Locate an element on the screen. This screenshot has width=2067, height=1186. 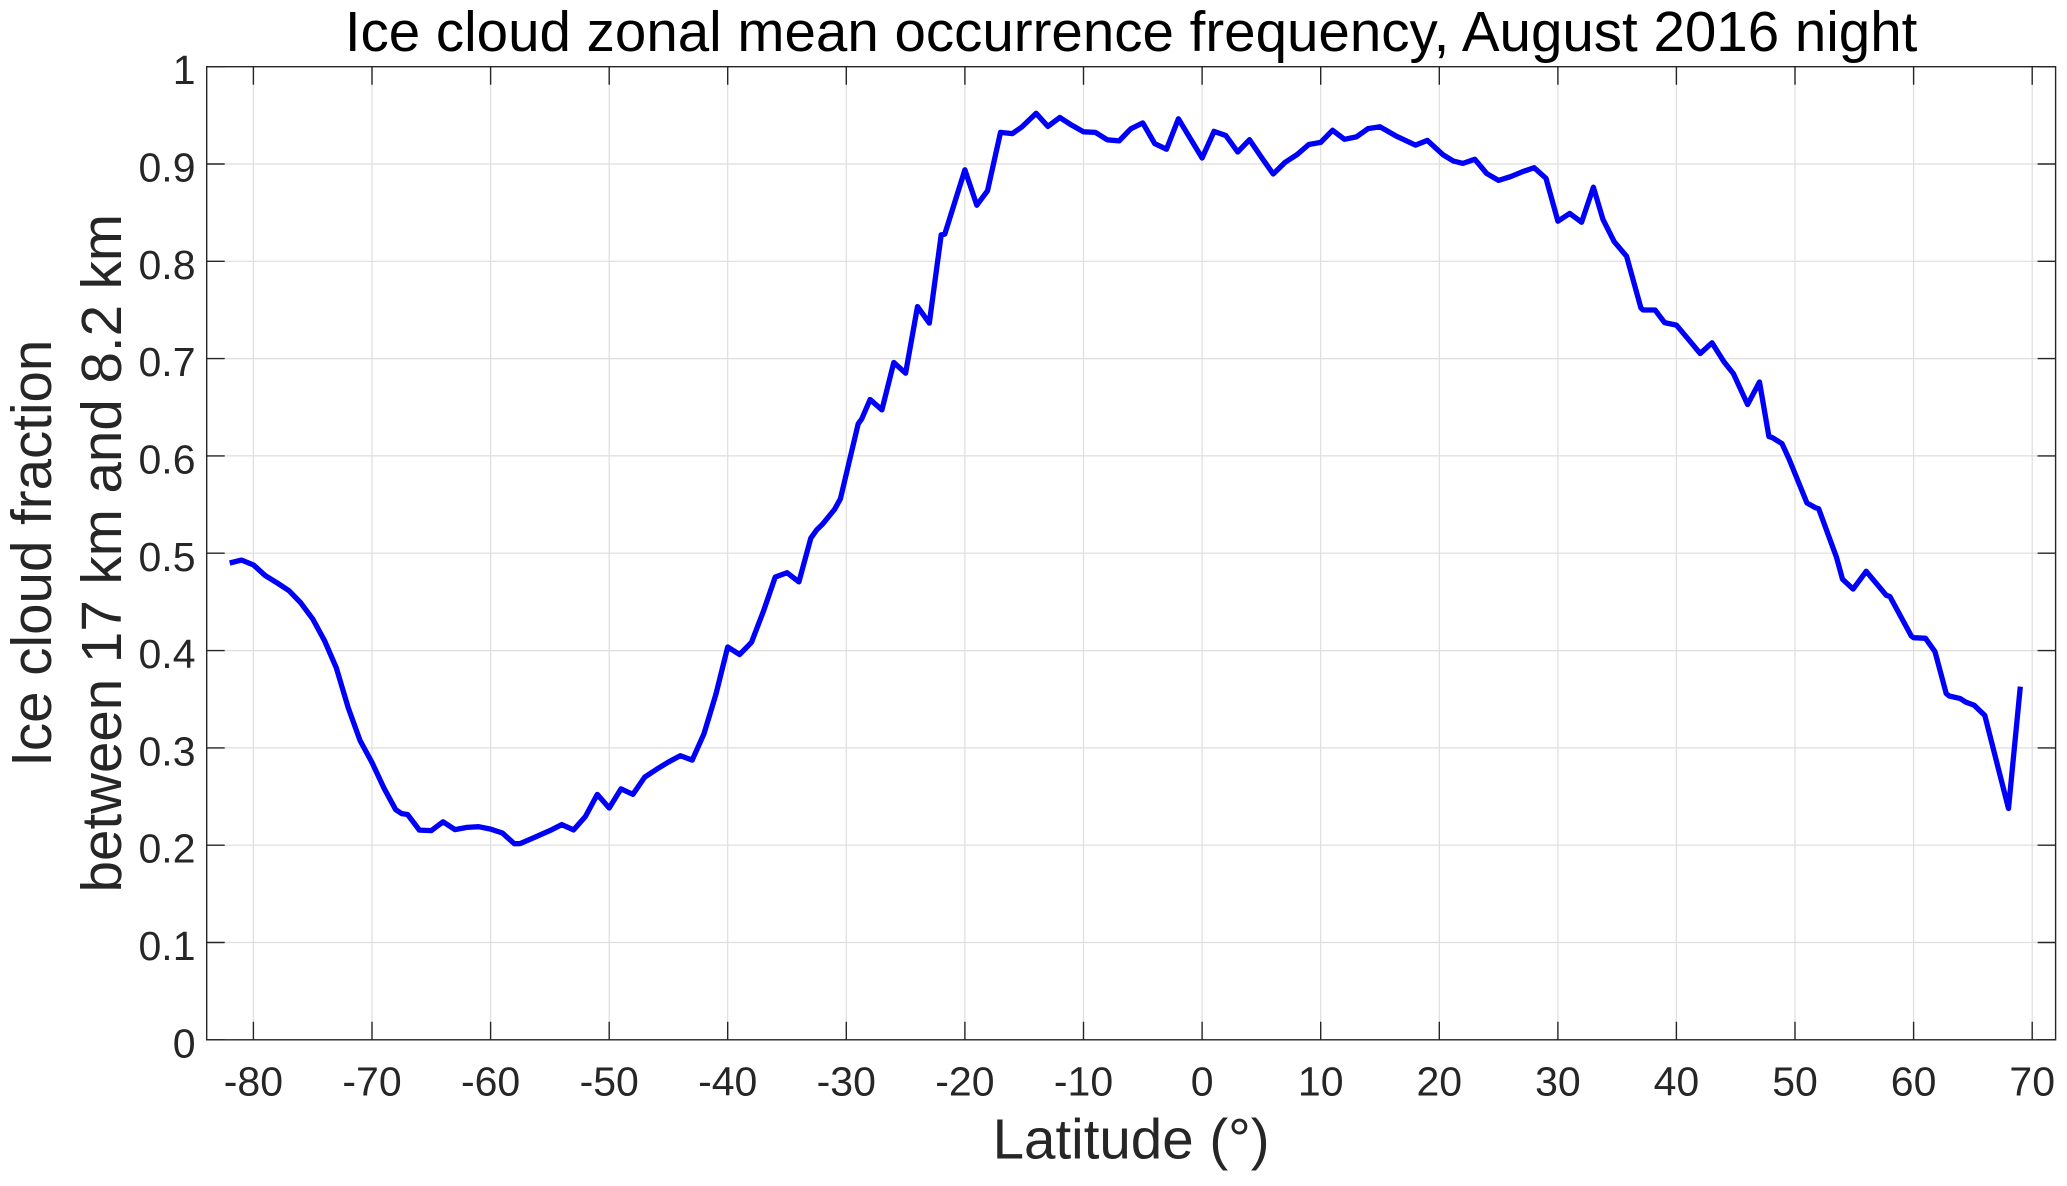
svg-text: 1 is located at coordinates (184, 70).